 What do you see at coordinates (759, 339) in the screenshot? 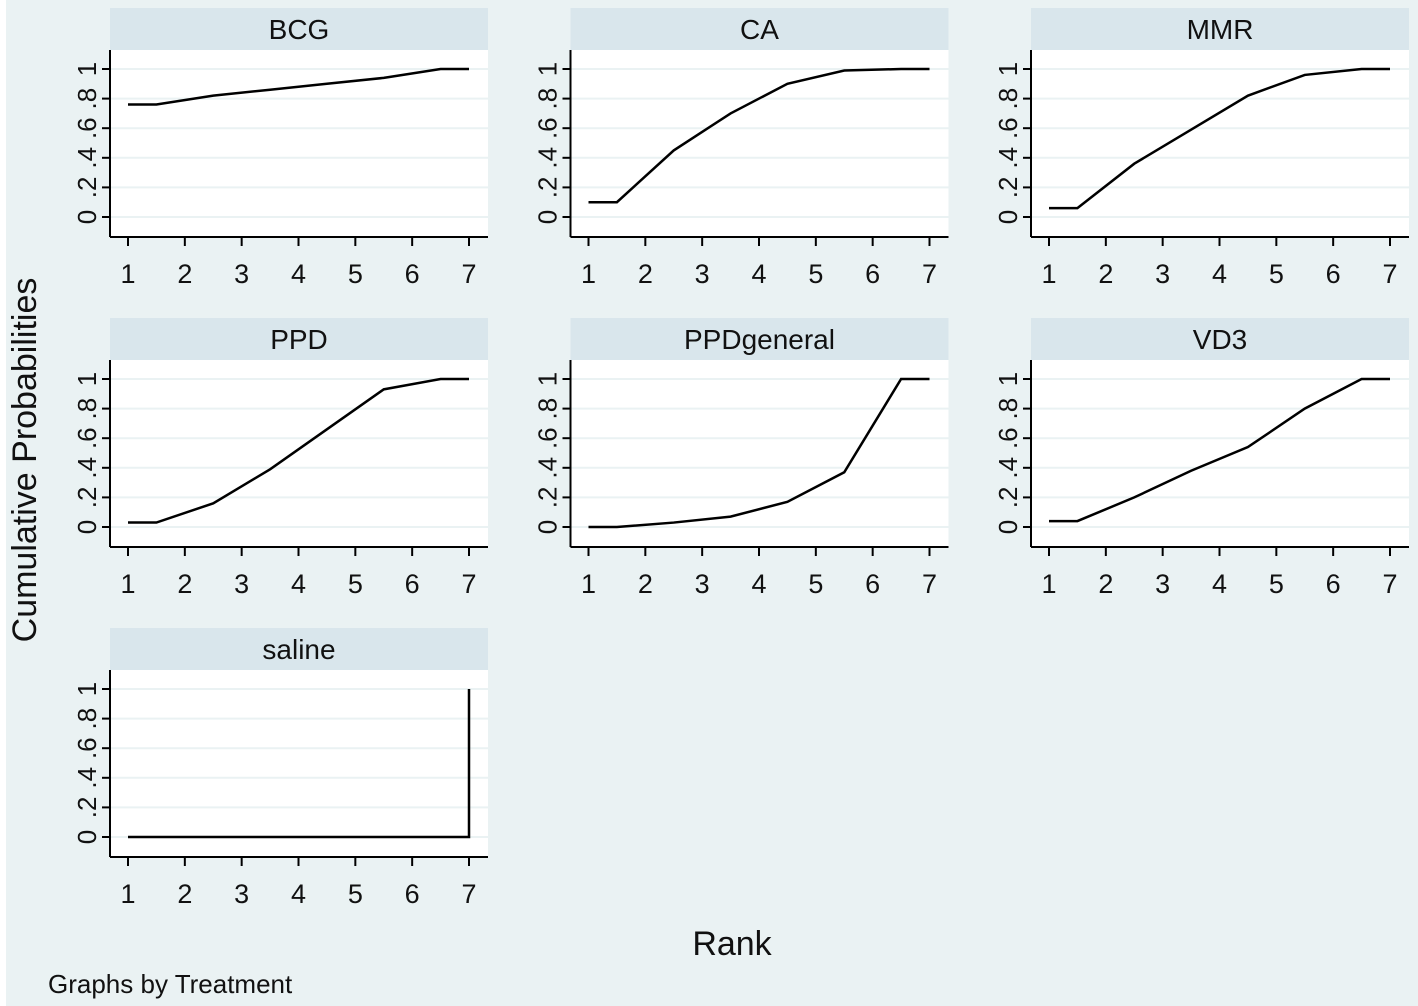
I see `panel-title: PPDgeneral` at bounding box center [759, 339].